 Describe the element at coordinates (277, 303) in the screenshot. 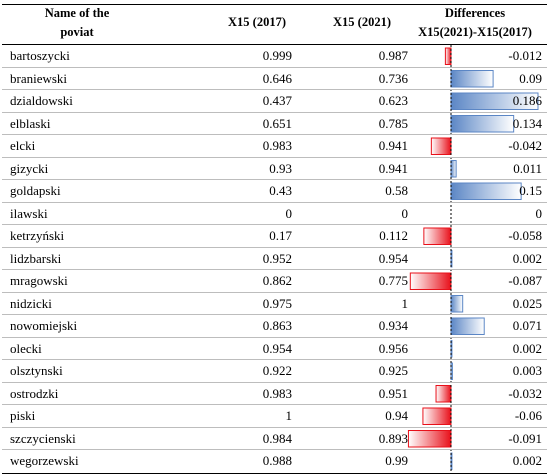

I see `value-2017: 0.975` at that location.